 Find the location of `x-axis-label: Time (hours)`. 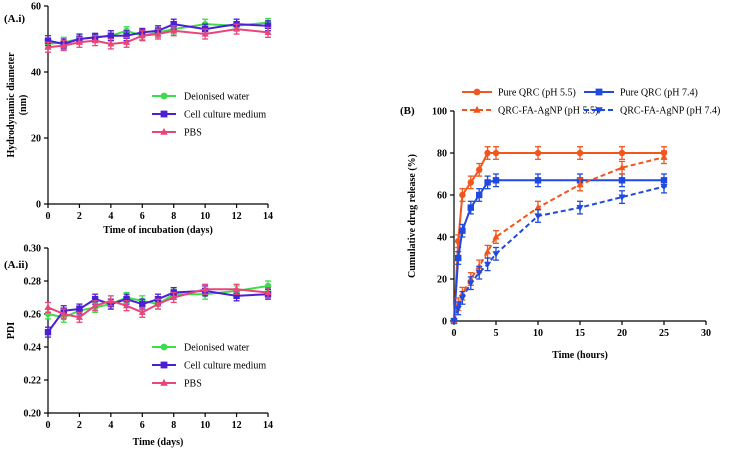

x-axis-label: Time (hours) is located at coordinates (580, 355).